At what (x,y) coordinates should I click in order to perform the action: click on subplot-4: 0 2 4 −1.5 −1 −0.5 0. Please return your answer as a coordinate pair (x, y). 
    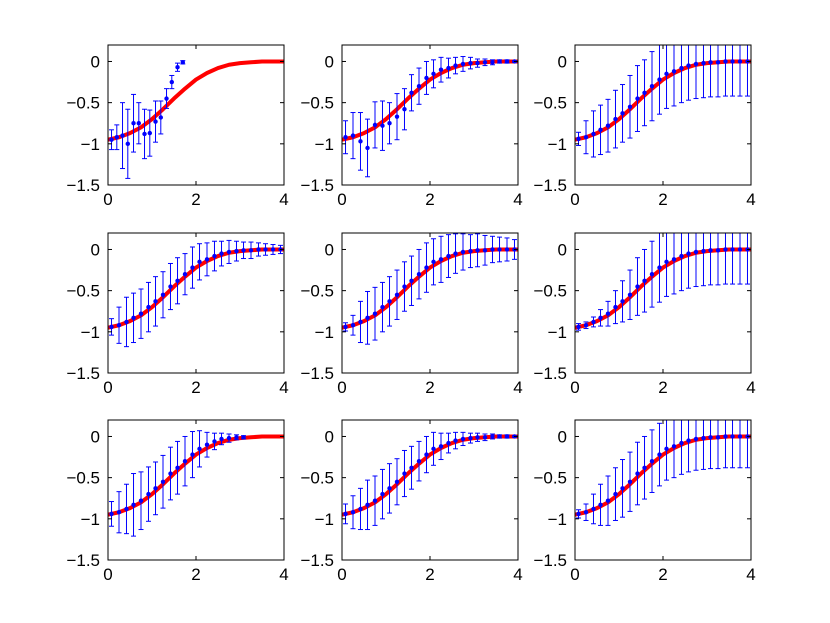
    Looking at the image, I should click on (177, 314).